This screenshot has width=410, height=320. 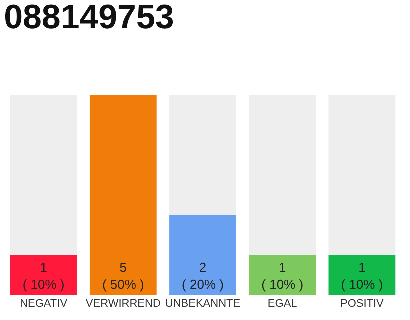 What do you see at coordinates (44, 304) in the screenshot?
I see `x-tick-label: NEGATIV` at bounding box center [44, 304].